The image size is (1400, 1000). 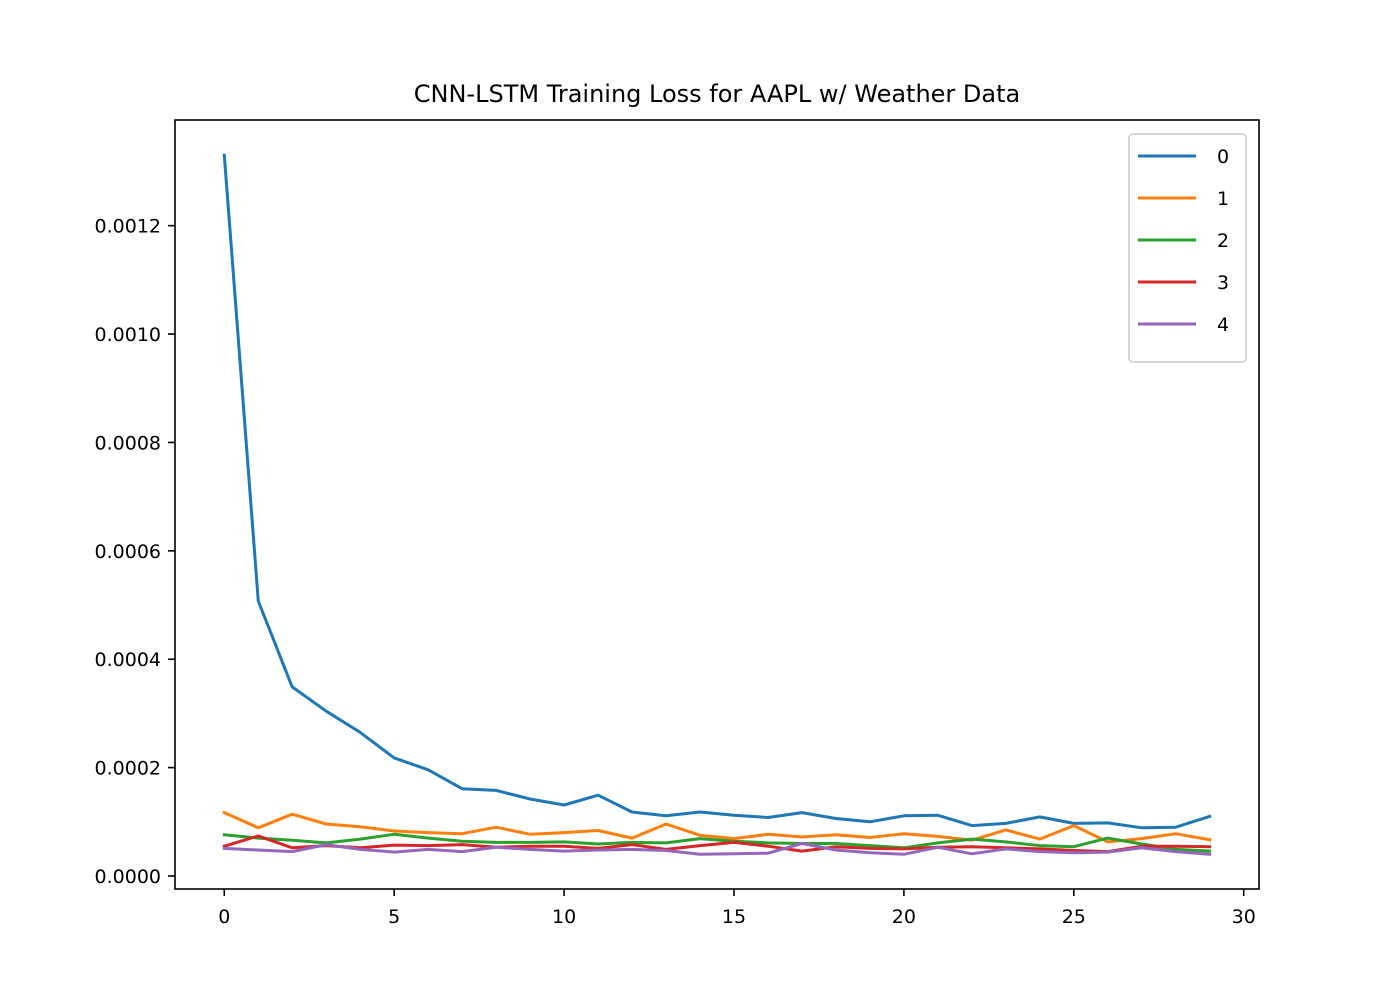 What do you see at coordinates (1244, 917) in the screenshot?
I see `x-tick-label: 30` at bounding box center [1244, 917].